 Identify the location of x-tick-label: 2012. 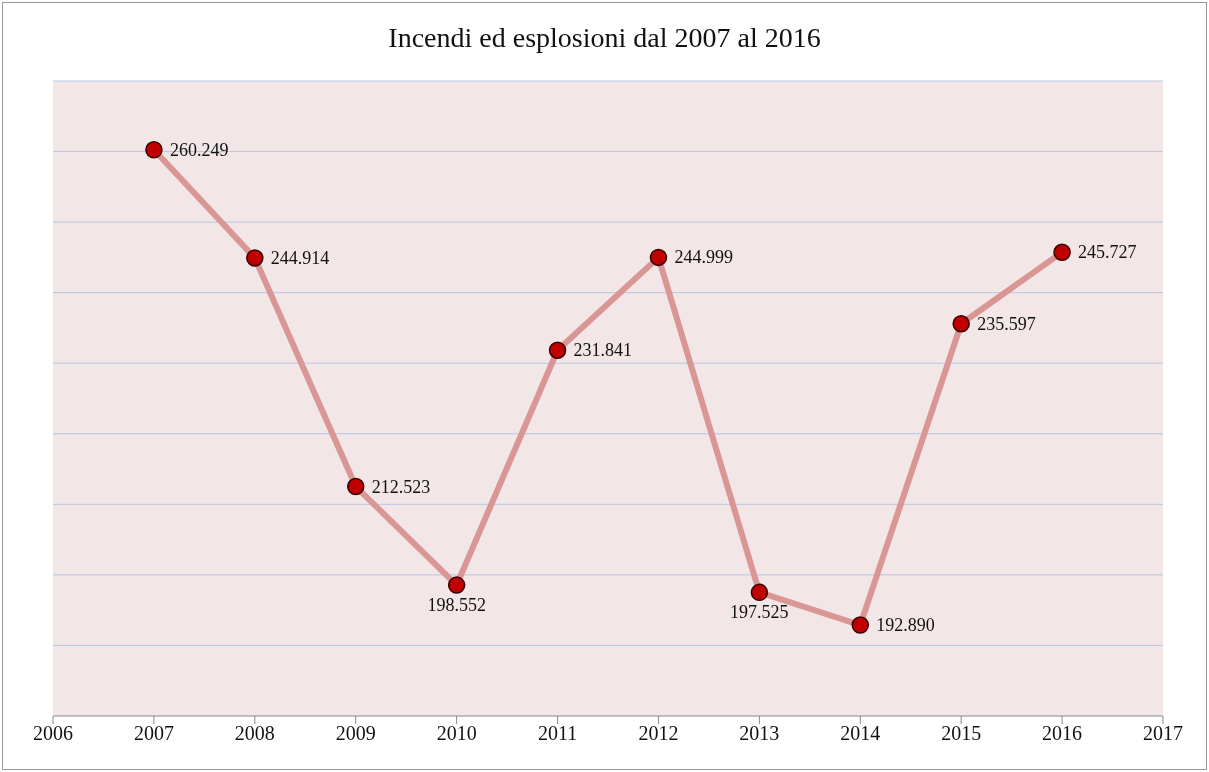
(658, 733).